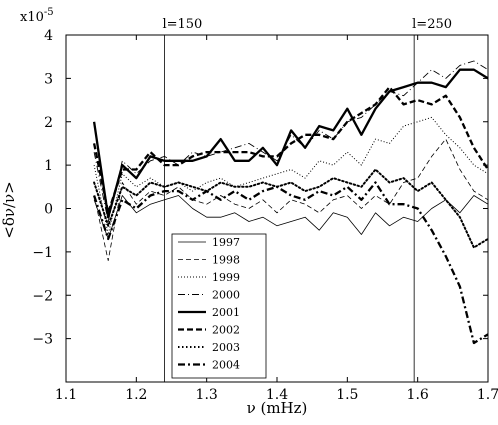 This screenshot has height=425, width=498. I want to click on legend-label: 2004, so click(226, 365).